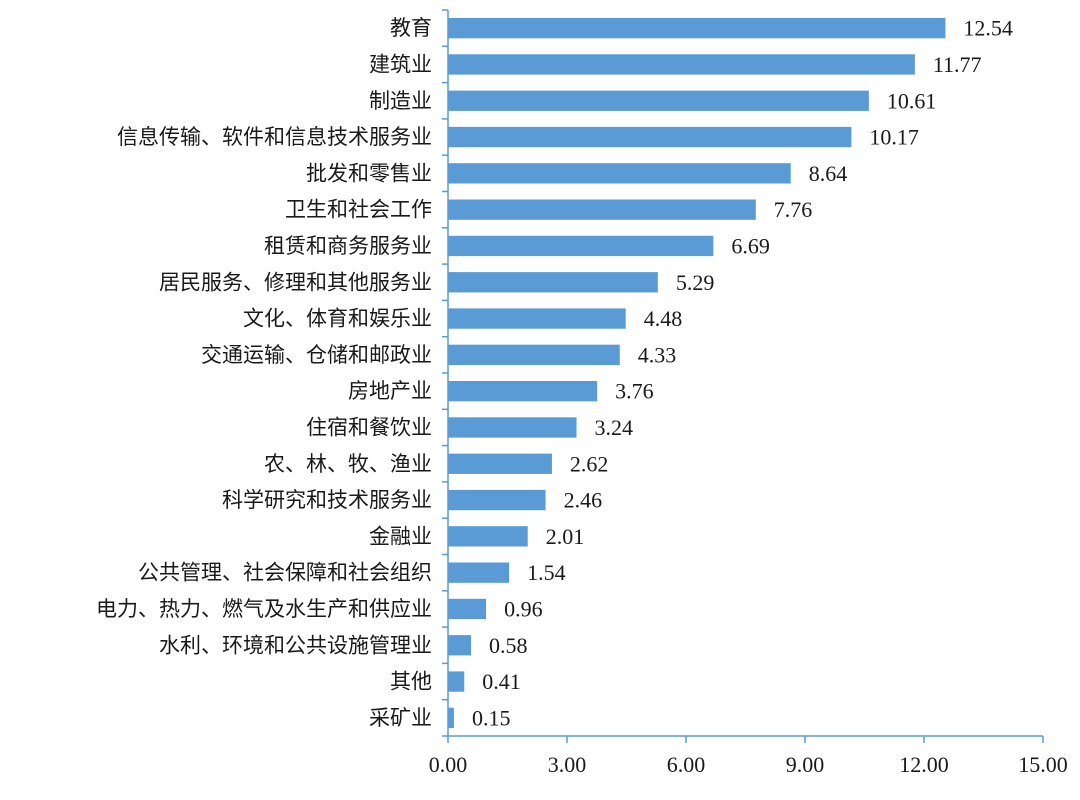  I want to click on category-label: 制造业, so click(400, 101).